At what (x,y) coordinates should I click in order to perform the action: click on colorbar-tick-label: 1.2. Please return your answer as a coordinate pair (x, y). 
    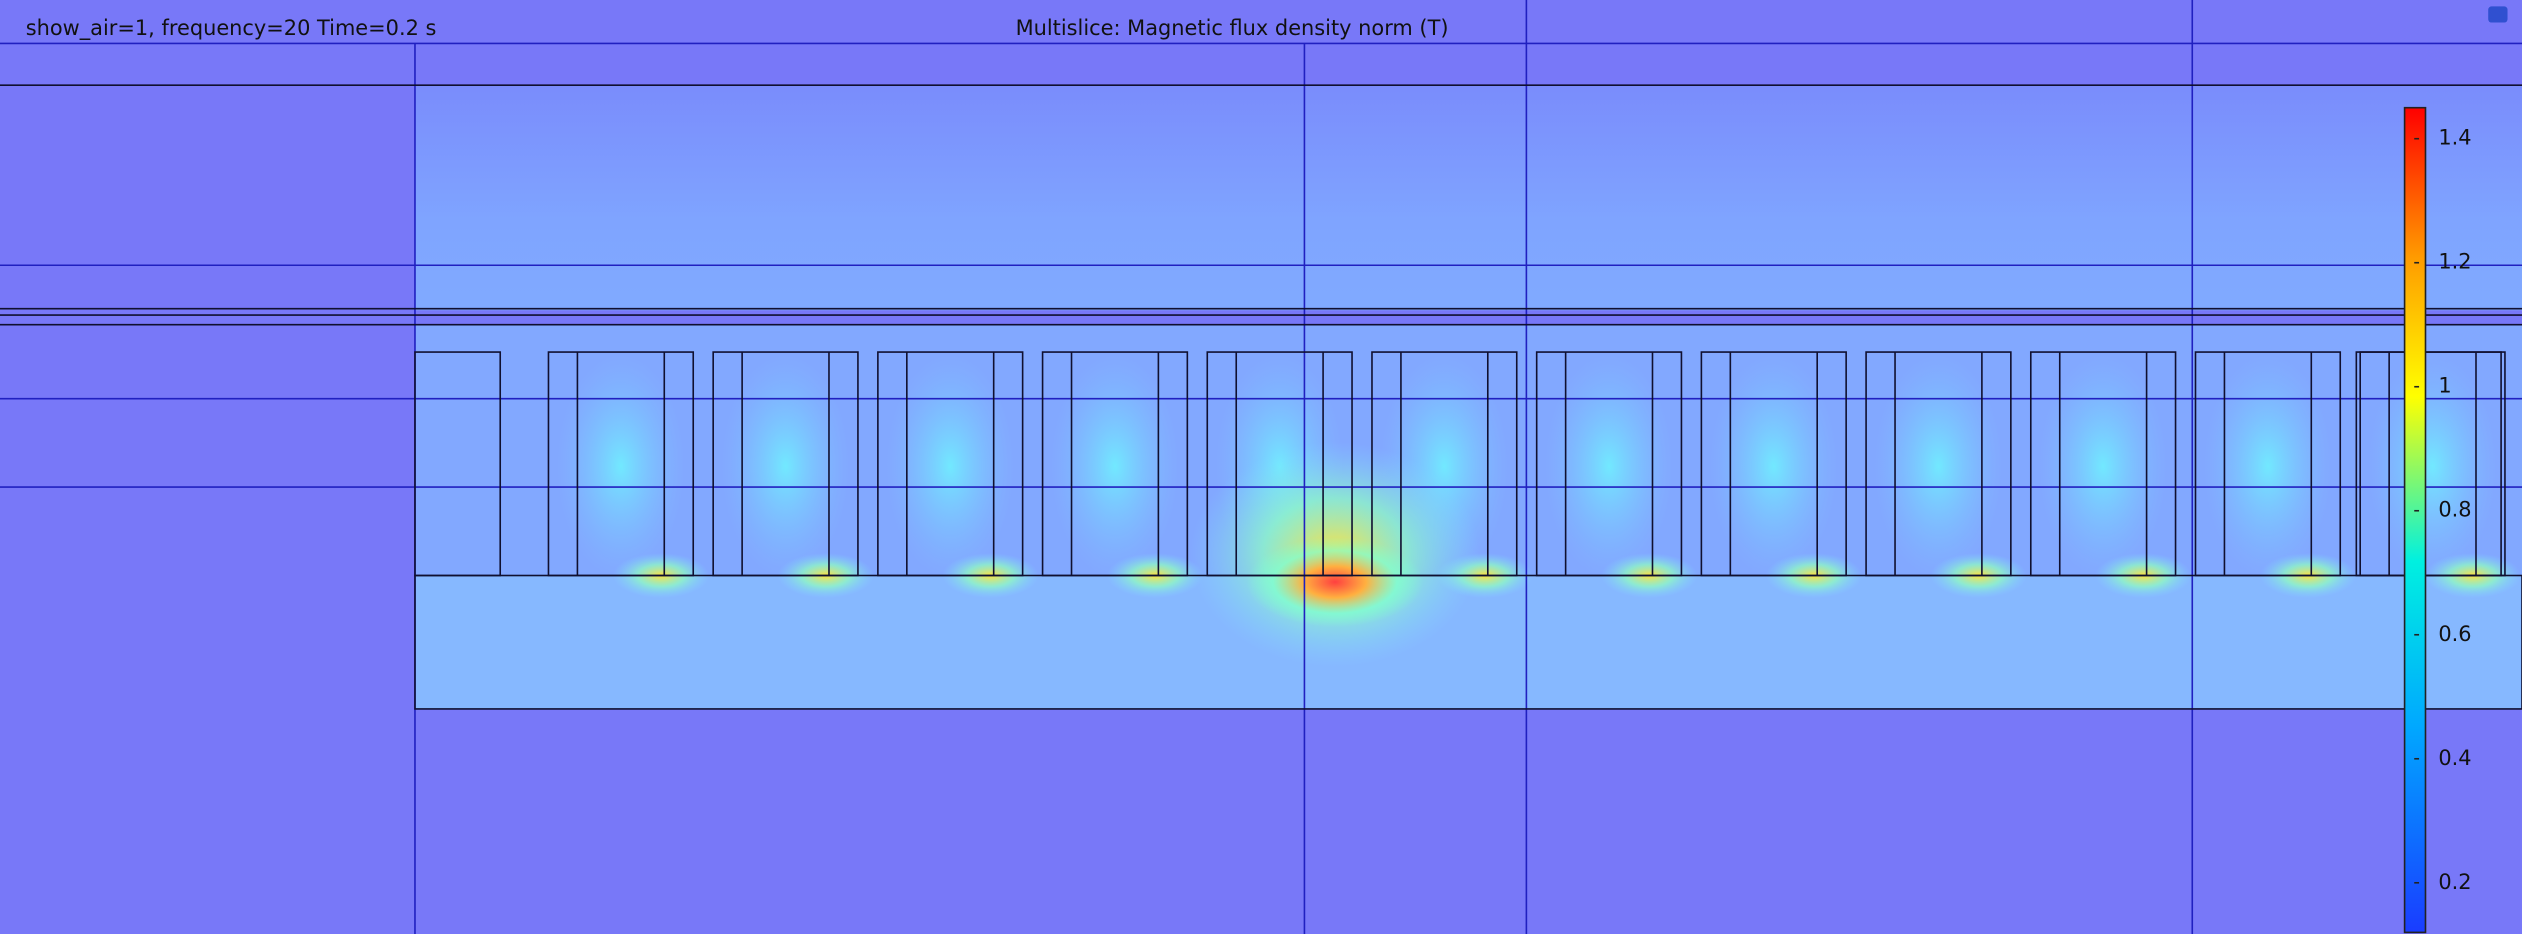
    Looking at the image, I should click on (2454, 262).